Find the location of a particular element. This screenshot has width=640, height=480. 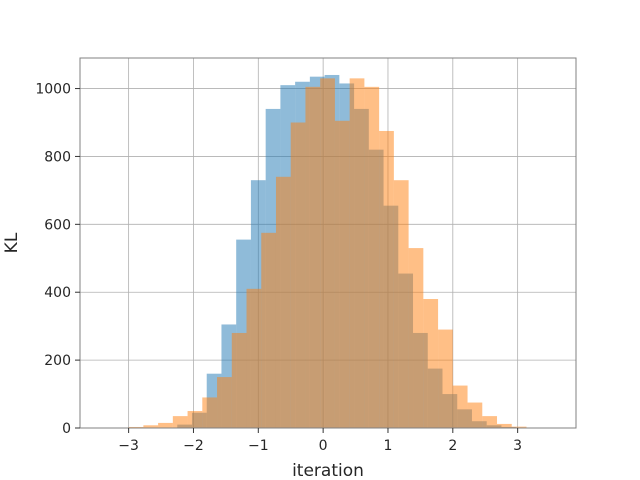

y-tick-label: 1000 is located at coordinates (53, 90).